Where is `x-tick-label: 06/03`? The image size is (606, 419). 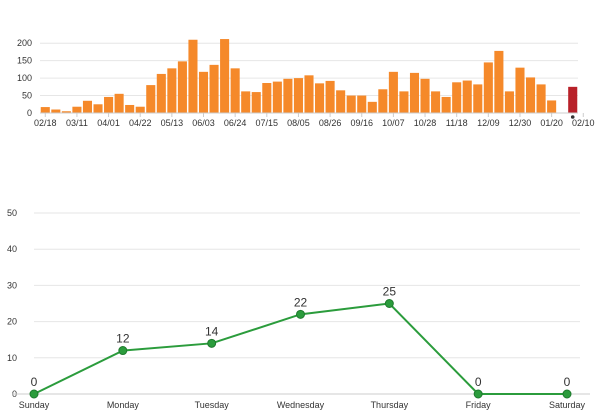 x-tick-label: 06/03 is located at coordinates (203, 123).